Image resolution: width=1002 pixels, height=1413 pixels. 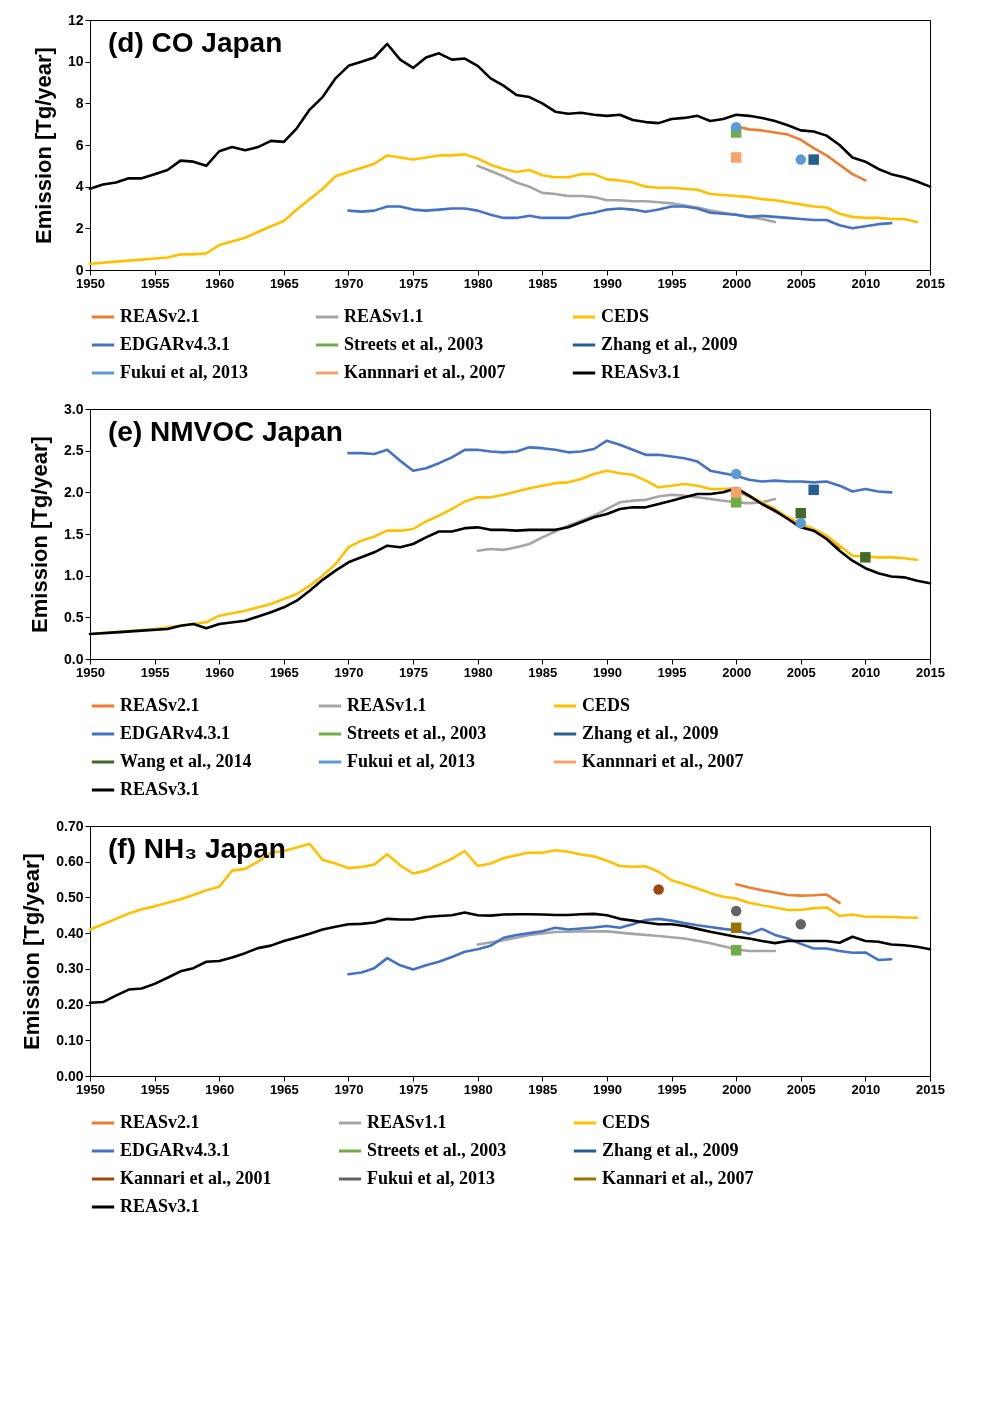 What do you see at coordinates (74, 491) in the screenshot?
I see `y-tick-label: 2.0` at bounding box center [74, 491].